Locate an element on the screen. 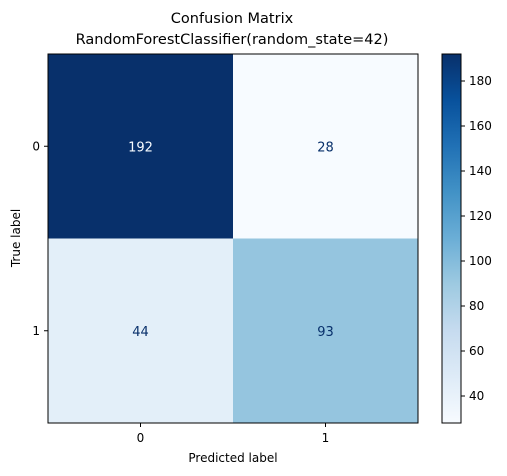  colorbar-tick-label: 40 is located at coordinates (476, 396).